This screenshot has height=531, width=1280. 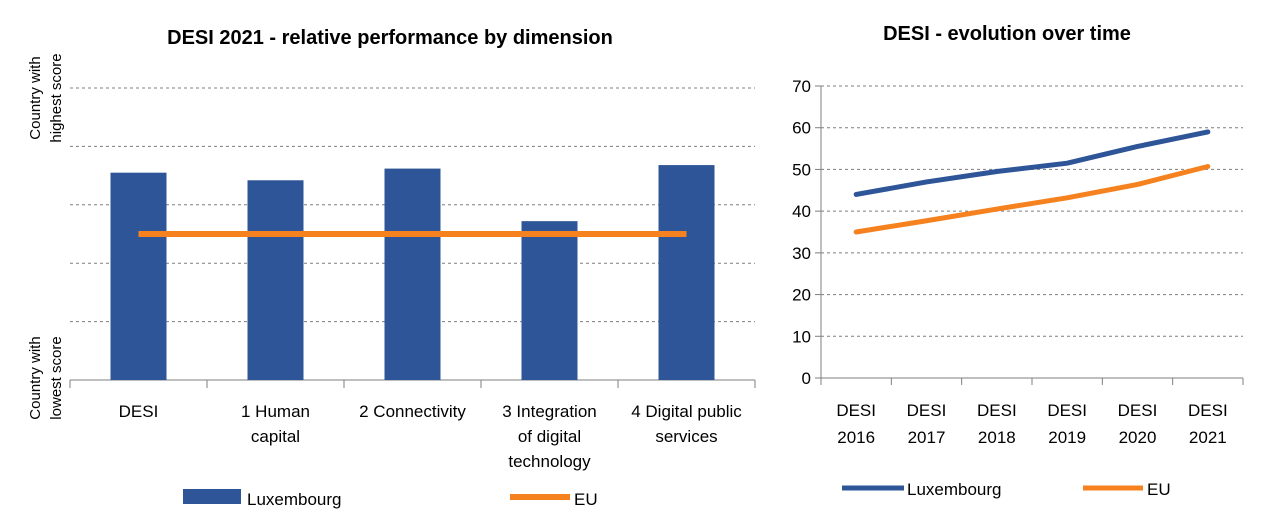 What do you see at coordinates (549, 436) in the screenshot?
I see `x-tick-label: 3 Integration of digital technology` at bounding box center [549, 436].